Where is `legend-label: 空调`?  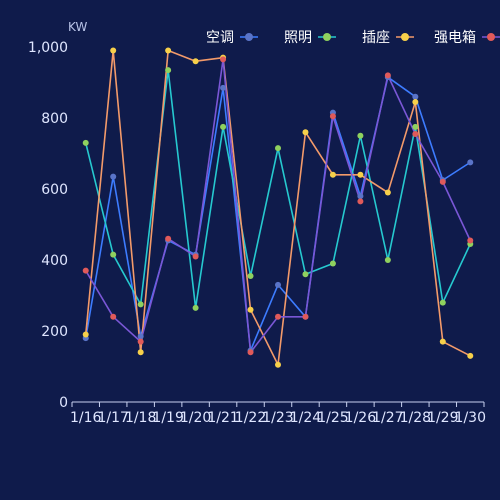 legend-label: 空调 is located at coordinates (220, 38).